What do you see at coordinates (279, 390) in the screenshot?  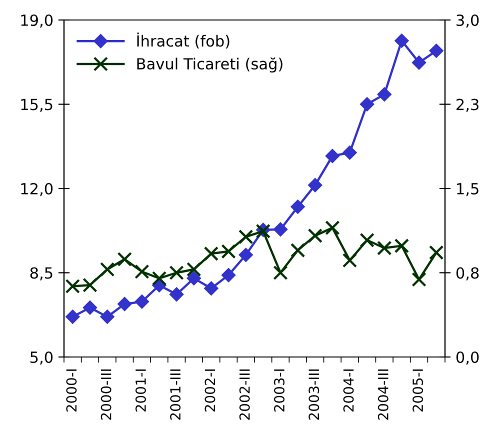 I see `x-tick-label: 2003-I` at bounding box center [279, 390].